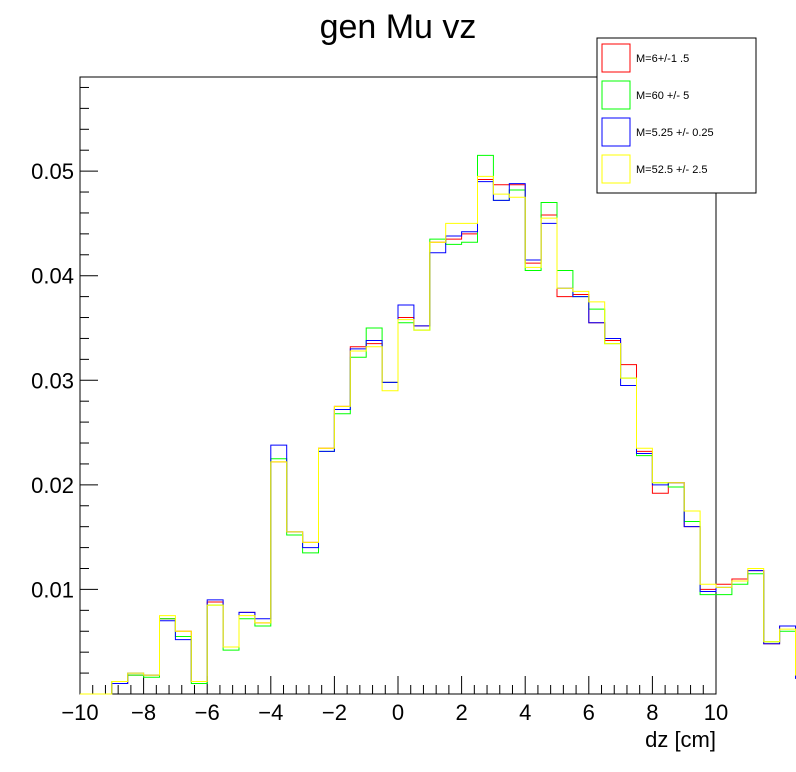 Image resolution: width=796 pixels, height=772 pixels. Describe the element at coordinates (662, 59) in the screenshot. I see `legend-label-1: M=6+/-1 .5` at that location.